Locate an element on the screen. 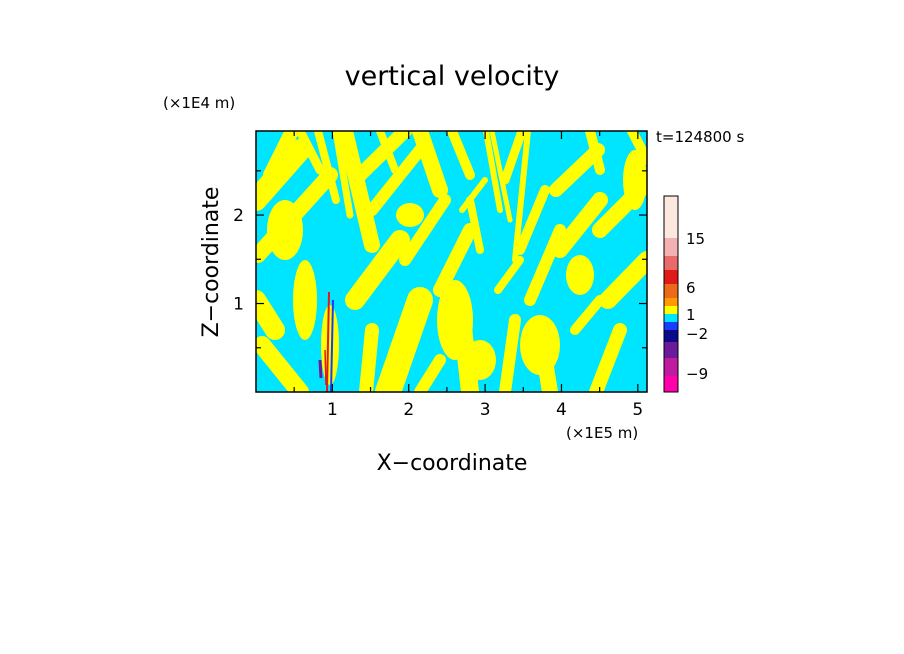  time-label: t=124800 s is located at coordinates (700, 137).